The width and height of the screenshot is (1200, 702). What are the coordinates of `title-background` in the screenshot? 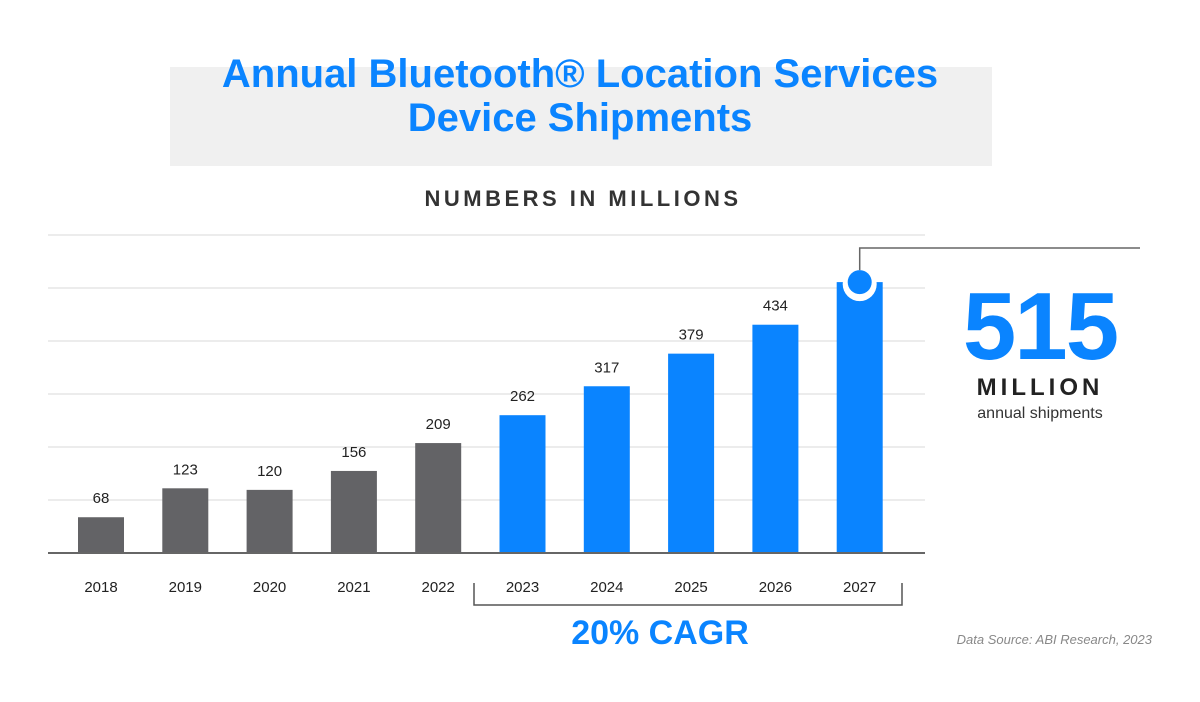 It's located at (581, 116).